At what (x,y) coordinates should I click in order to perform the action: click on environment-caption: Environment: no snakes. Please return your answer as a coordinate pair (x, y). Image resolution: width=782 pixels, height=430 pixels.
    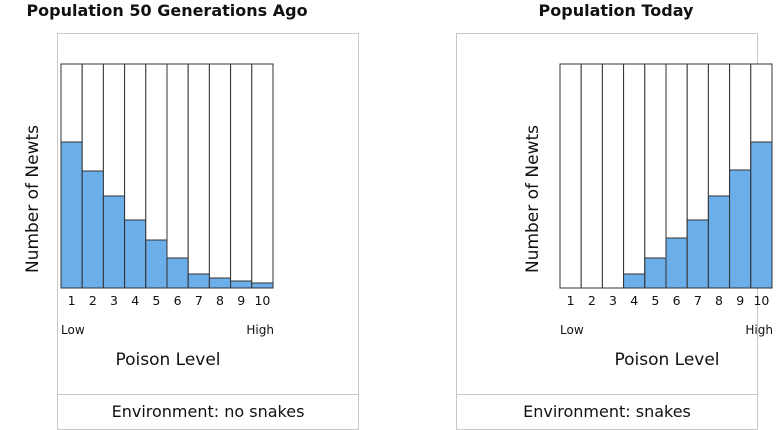
    Looking at the image, I should click on (208, 411).